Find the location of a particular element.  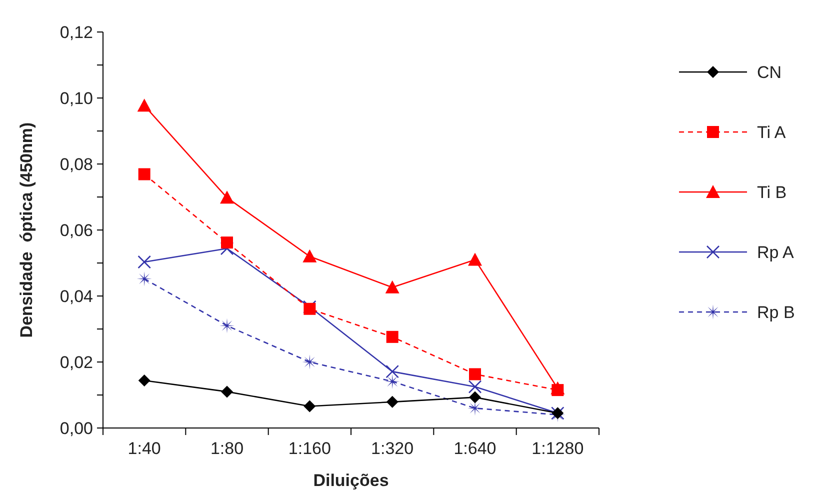

x-tick-label: 1:1280 is located at coordinates (558, 448).